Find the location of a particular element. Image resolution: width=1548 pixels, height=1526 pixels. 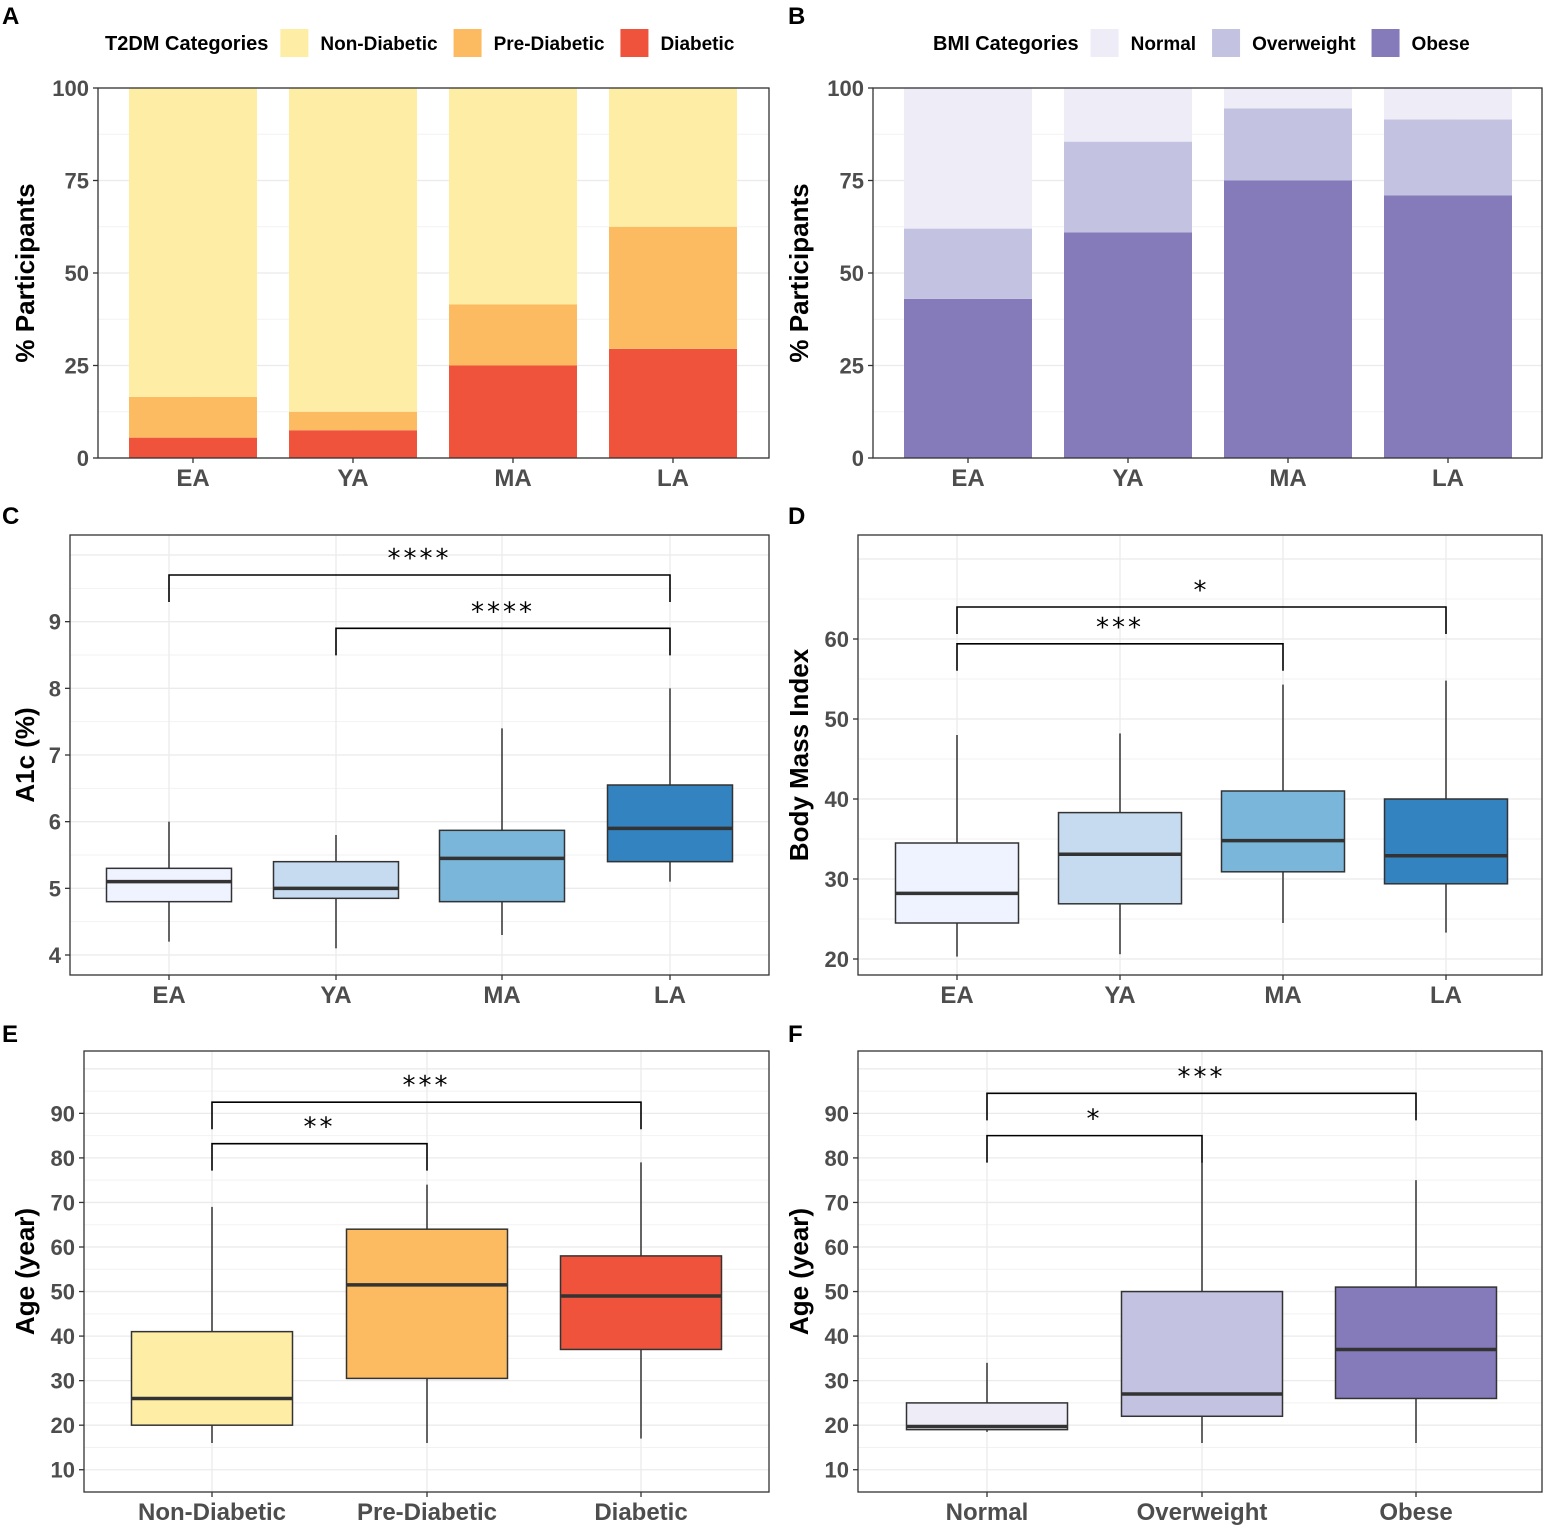

legend-title: BMI Categories is located at coordinates (1006, 44).